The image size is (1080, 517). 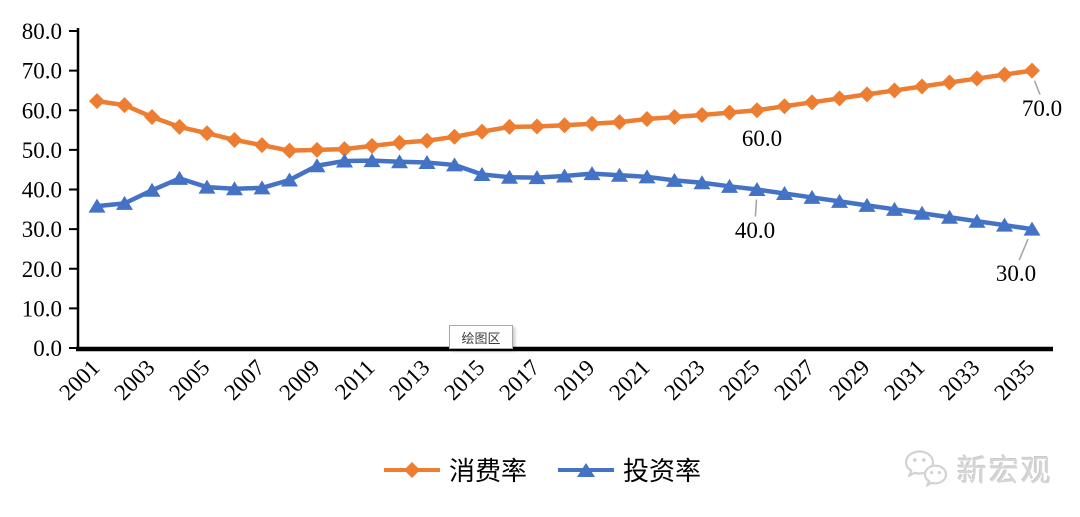 I want to click on watermark-text: 新宏观, so click(x=1005, y=471).